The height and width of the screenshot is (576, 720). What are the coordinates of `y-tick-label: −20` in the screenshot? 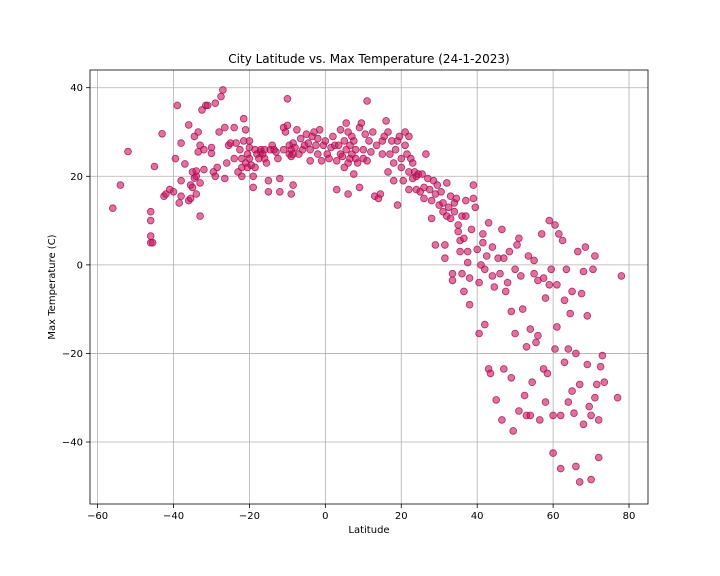 It's located at (72, 354).